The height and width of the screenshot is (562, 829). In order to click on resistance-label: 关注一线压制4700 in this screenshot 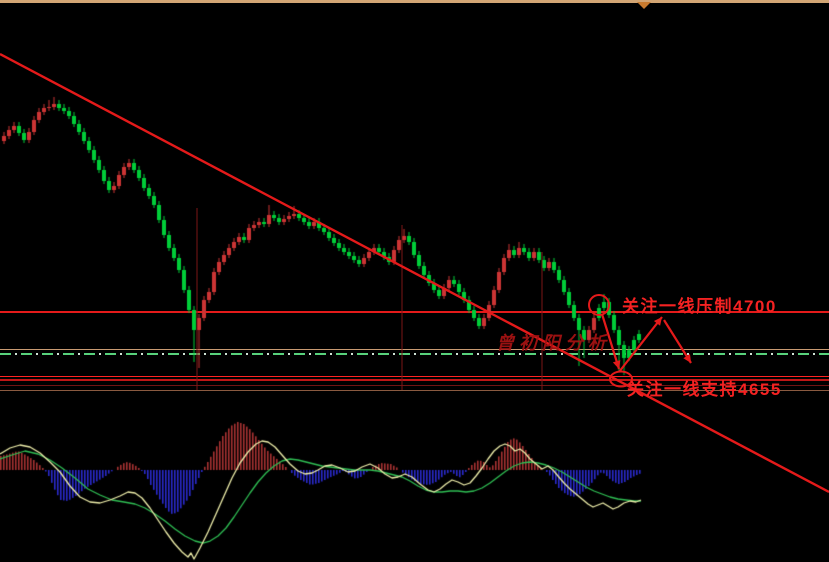, I will do `click(699, 306)`.